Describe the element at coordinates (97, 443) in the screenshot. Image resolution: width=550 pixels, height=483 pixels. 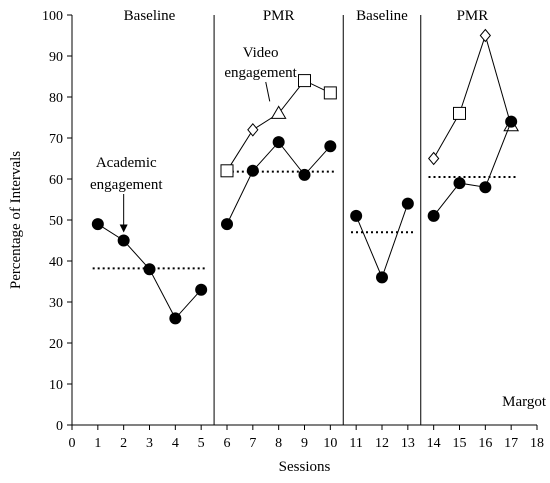
I see `x-tick-label: 1` at that location.